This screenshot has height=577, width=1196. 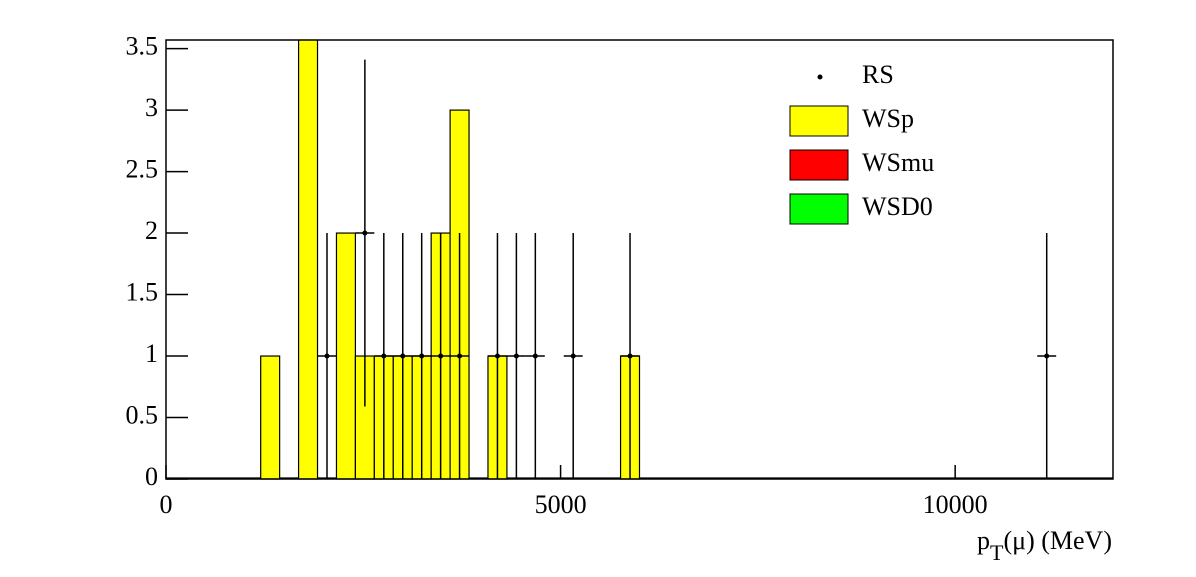 What do you see at coordinates (151, 230) in the screenshot?
I see `y-tick-label: 2` at bounding box center [151, 230].